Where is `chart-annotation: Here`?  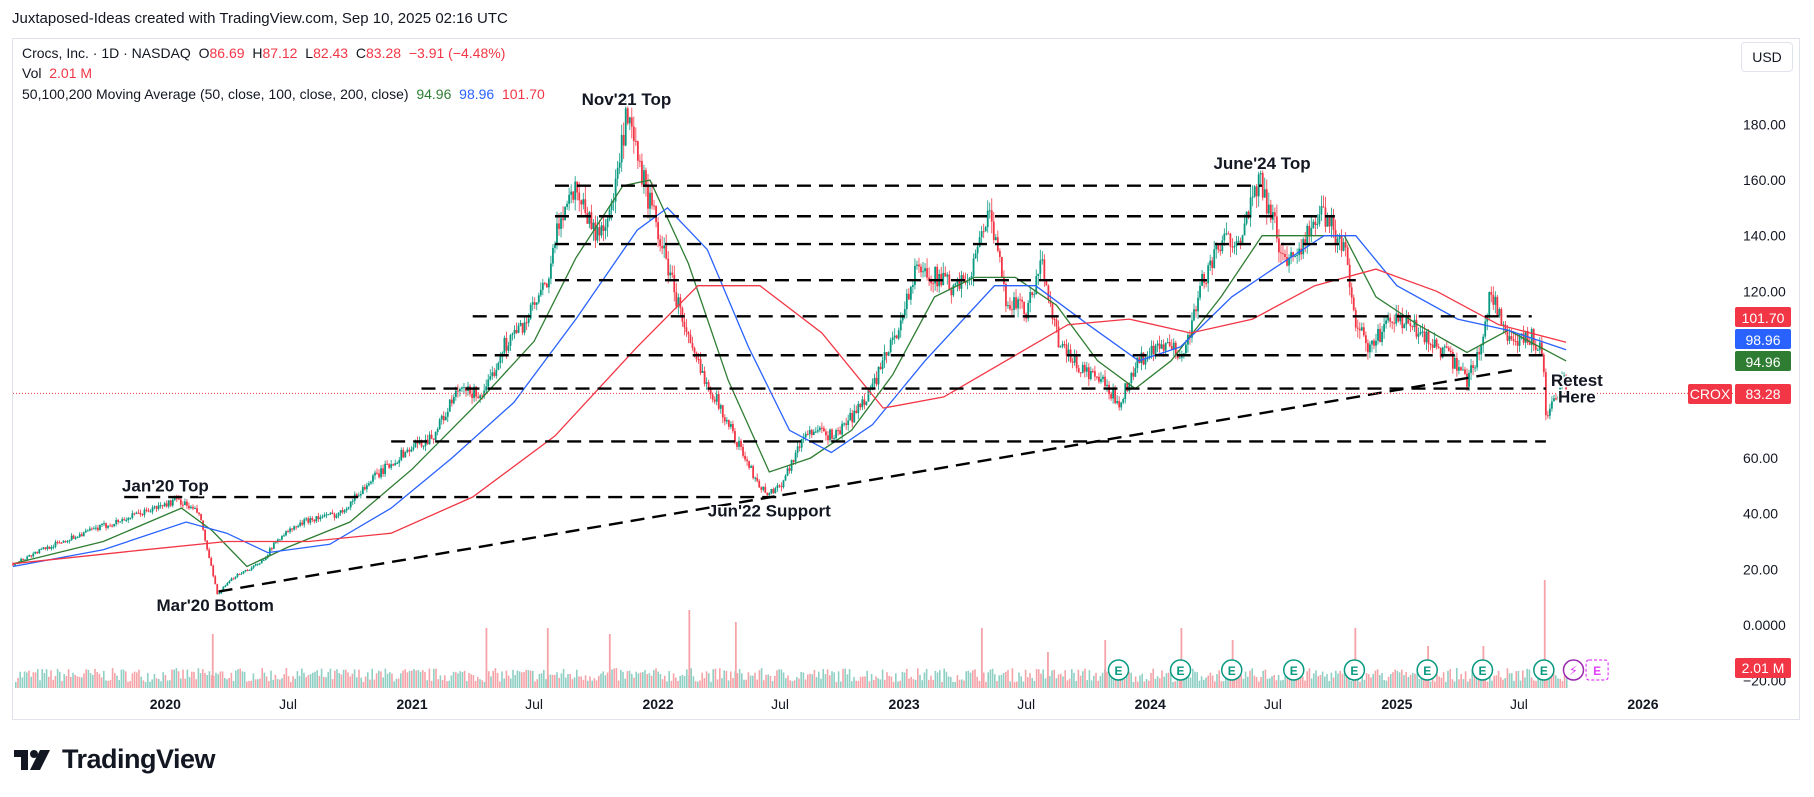
chart-annotation: Here is located at coordinates (1576, 397).